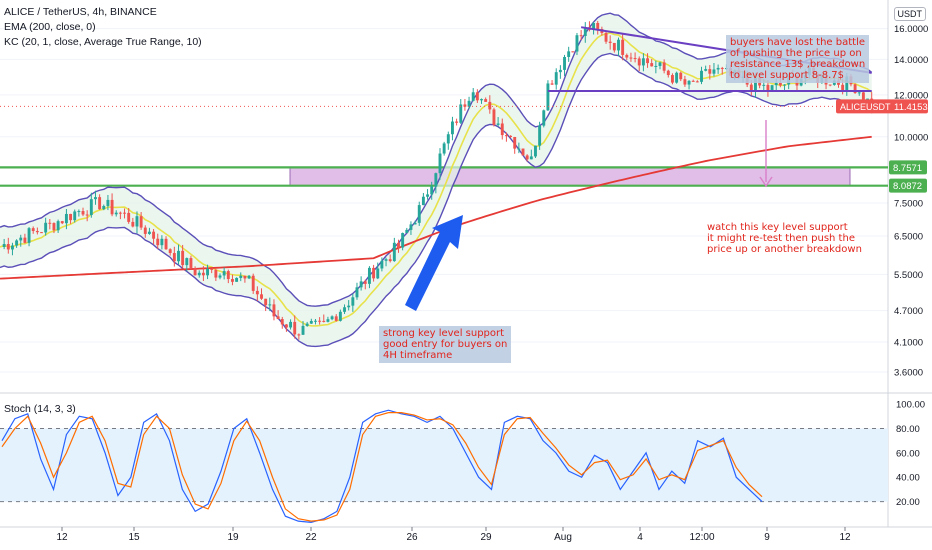 This screenshot has width=932, height=550. Describe the element at coordinates (40, 409) in the screenshot. I see `stoch-legend: Stoch (14, 3, 3)` at that location.